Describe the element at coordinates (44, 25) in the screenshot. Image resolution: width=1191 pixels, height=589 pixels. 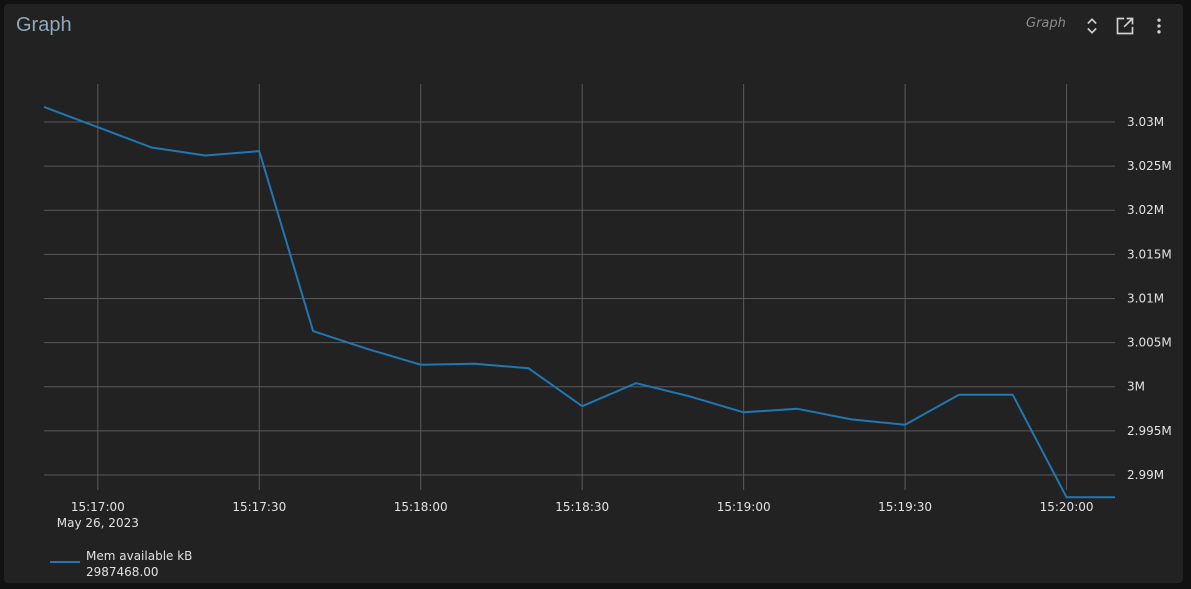
I see `panel-title: Graph` at that location.